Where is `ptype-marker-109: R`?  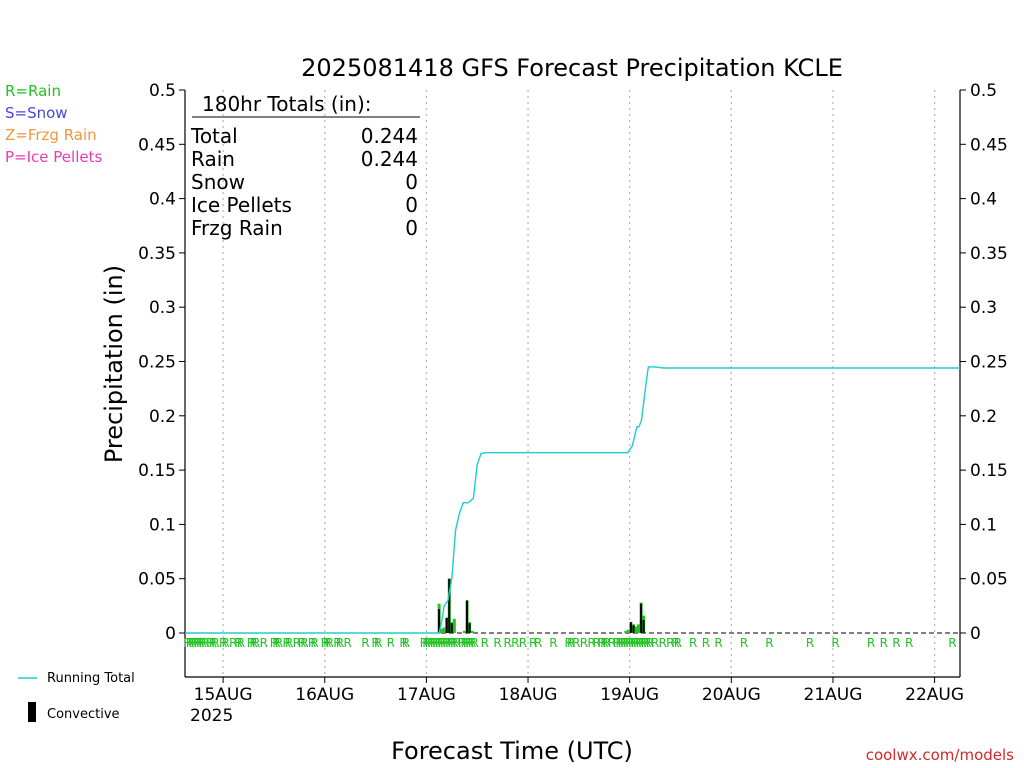 ptype-marker-109: R is located at coordinates (909, 643).